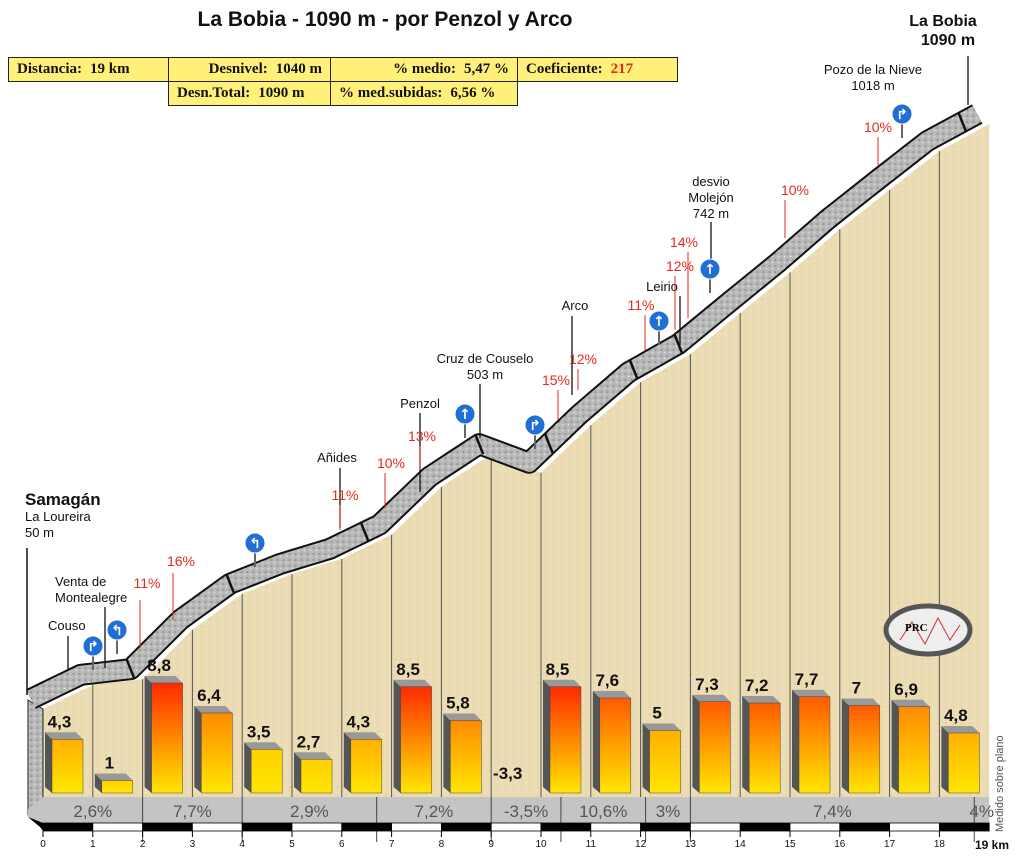  I want to click on stat-label: % medio:, so click(424, 69).